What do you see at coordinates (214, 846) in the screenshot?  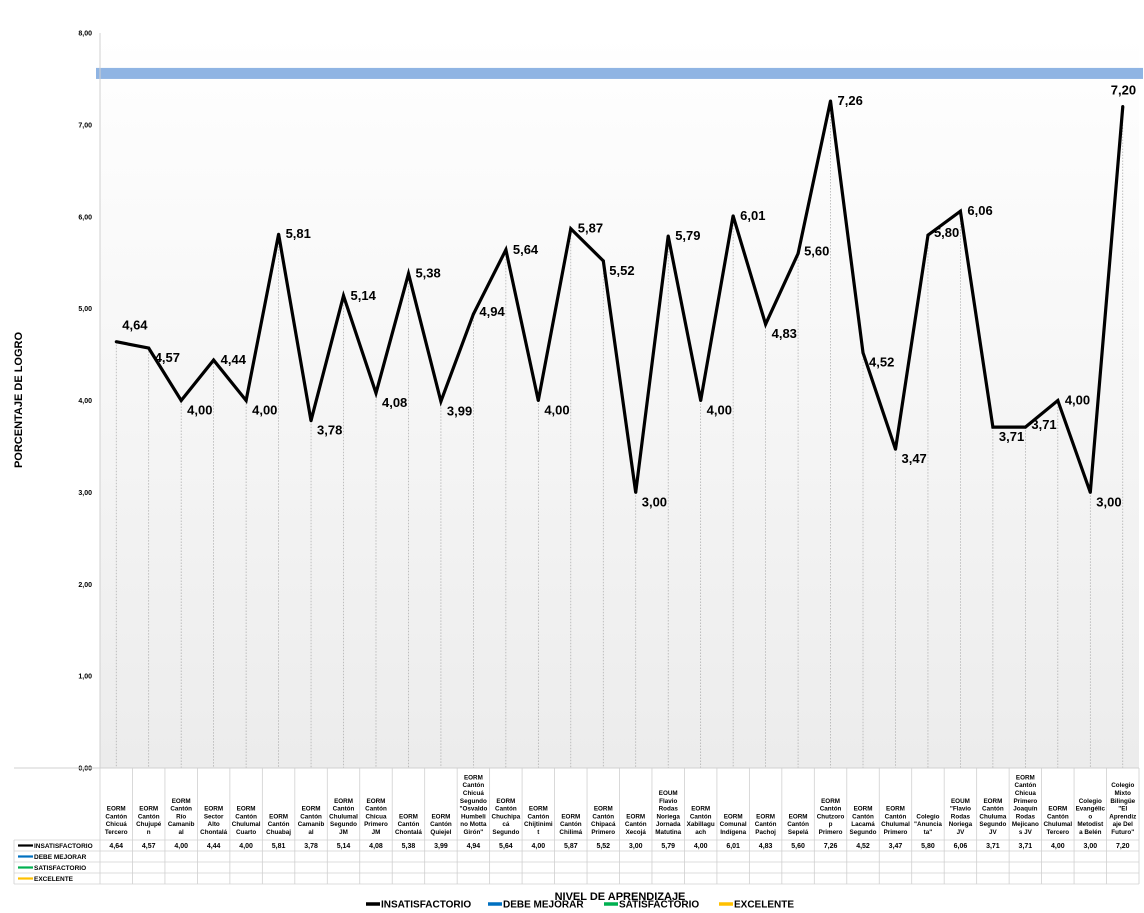 I see `table-cell: 4,44` at bounding box center [214, 846].